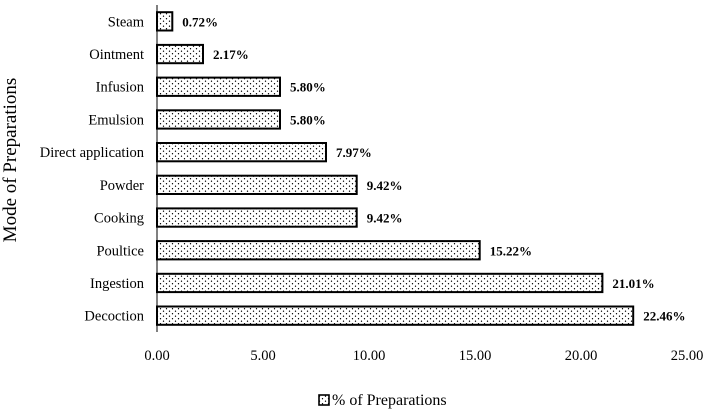  Describe the element at coordinates (257, 217) in the screenshot. I see `bar-cooking` at that location.